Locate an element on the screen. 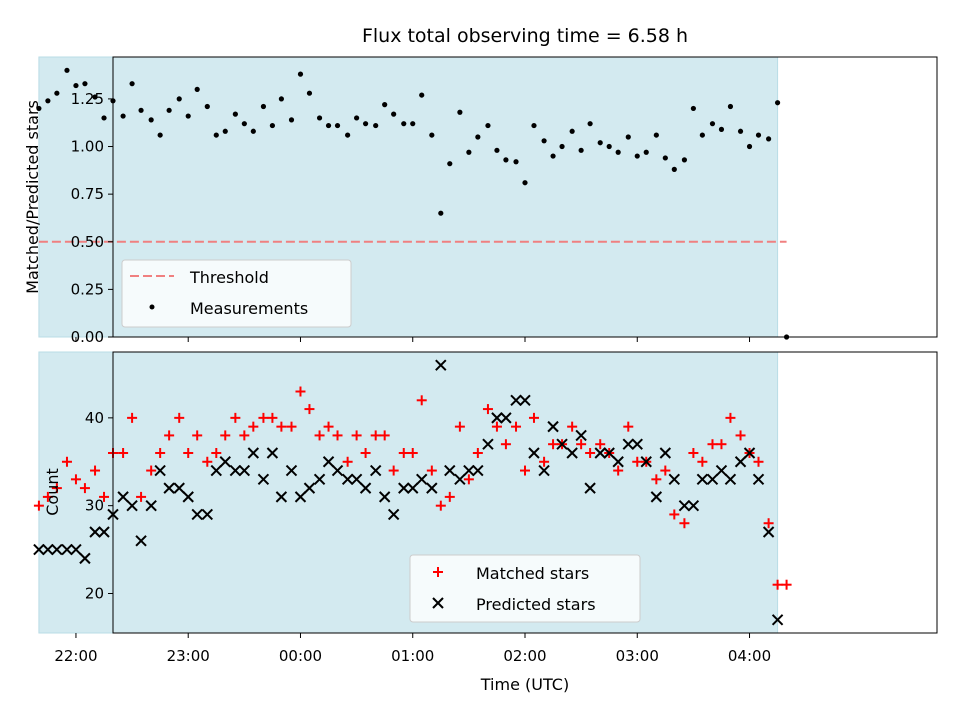  top-legend: Threshold Measurements is located at coordinates (236, 293).